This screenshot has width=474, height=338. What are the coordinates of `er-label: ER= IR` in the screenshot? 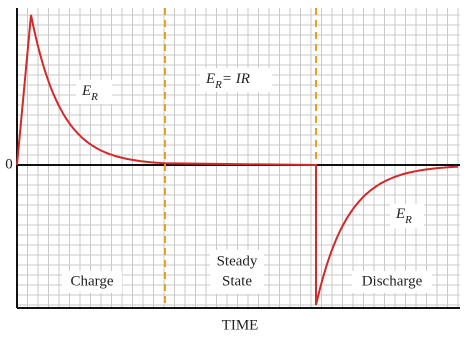 It's located at (227, 80).